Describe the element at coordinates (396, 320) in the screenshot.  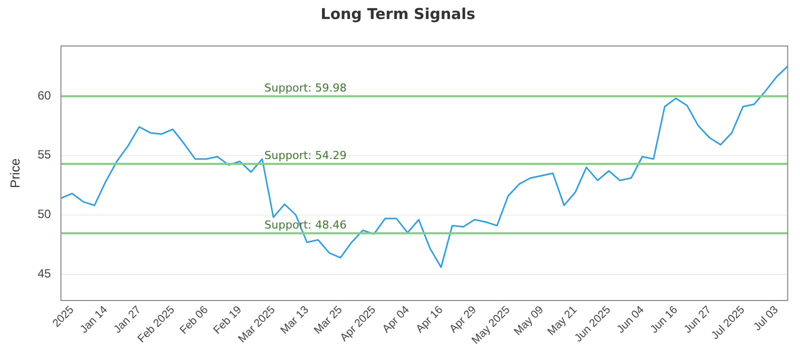
I see `x-tick-label: Apr 04` at that location.